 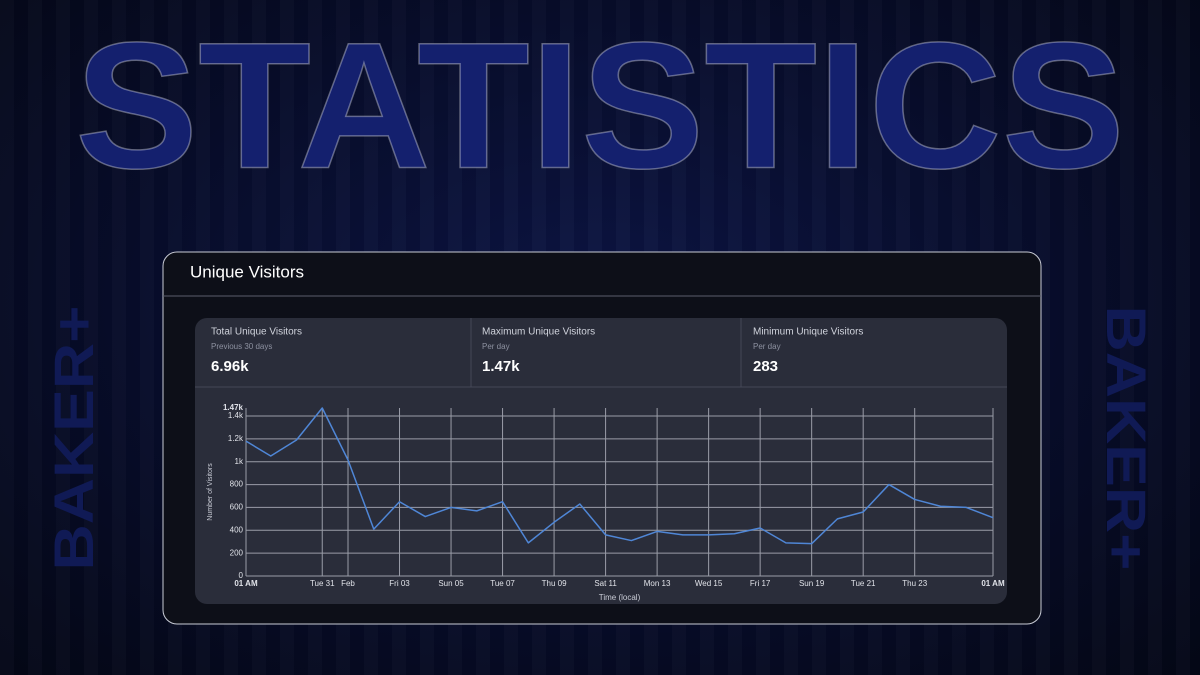 What do you see at coordinates (241, 575) in the screenshot?
I see `y-tick-label: 0` at bounding box center [241, 575].